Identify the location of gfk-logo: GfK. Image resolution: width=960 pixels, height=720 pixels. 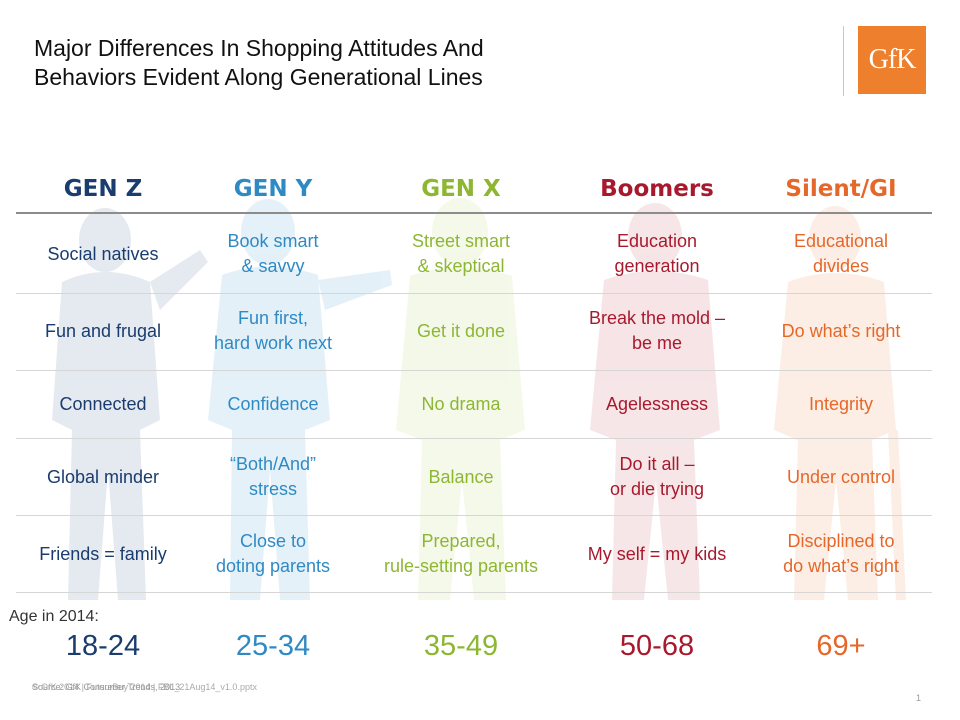
(892, 60).